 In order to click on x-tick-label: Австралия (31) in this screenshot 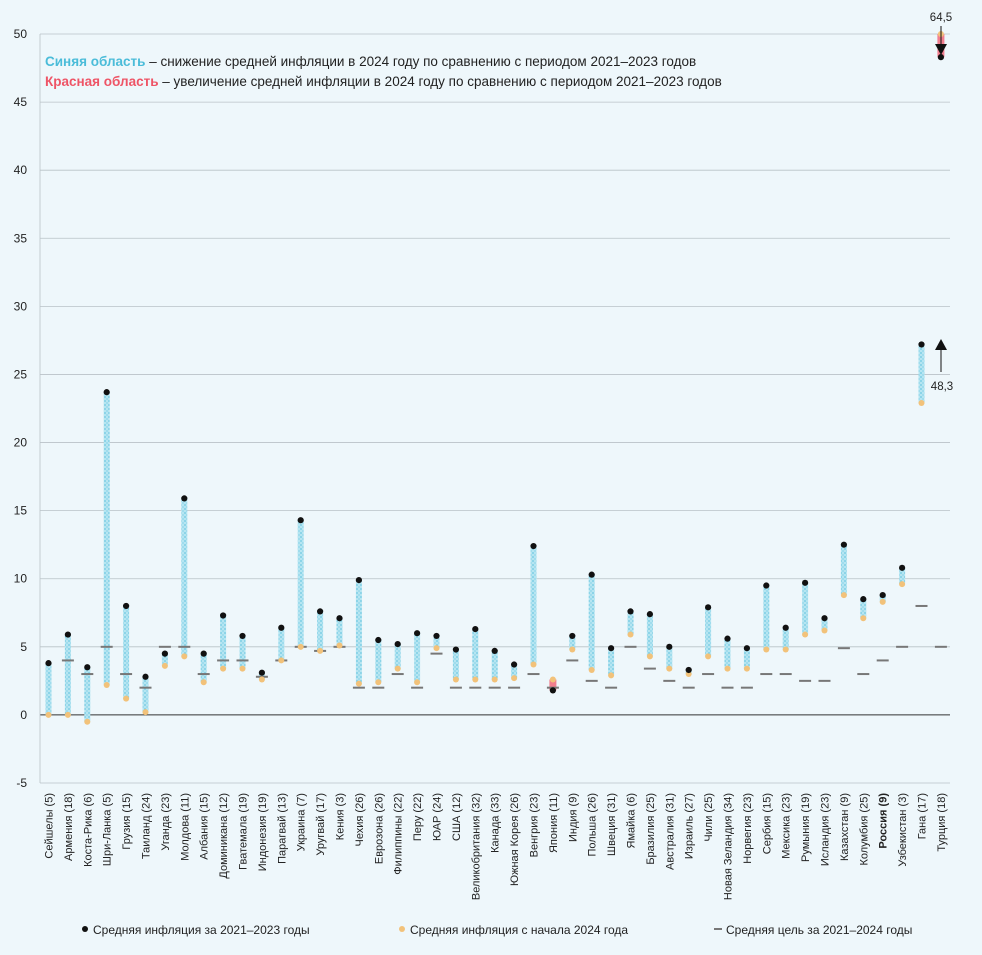, I will do `click(670, 831)`.